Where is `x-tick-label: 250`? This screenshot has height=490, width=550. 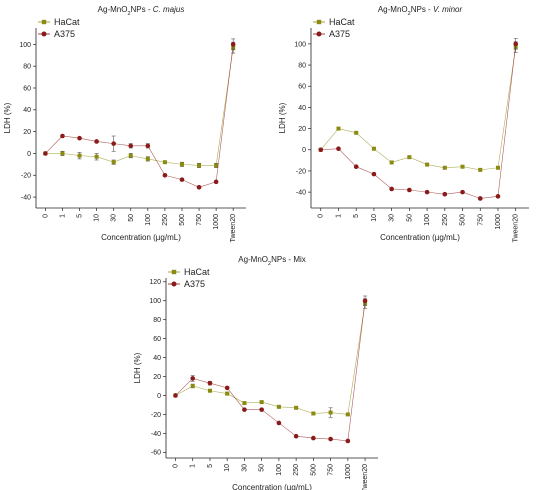 x-tick-label: 250 is located at coordinates (296, 470).